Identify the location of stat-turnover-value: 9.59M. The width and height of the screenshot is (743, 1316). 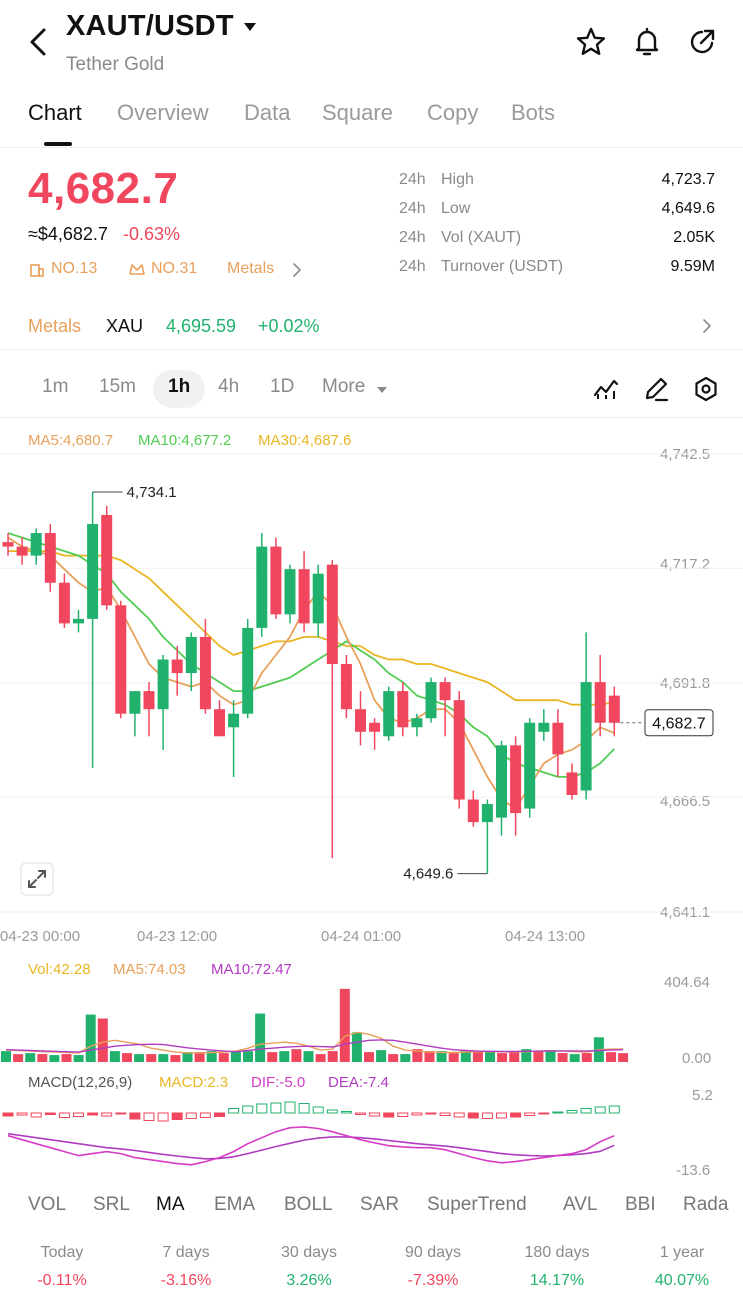
(692, 266).